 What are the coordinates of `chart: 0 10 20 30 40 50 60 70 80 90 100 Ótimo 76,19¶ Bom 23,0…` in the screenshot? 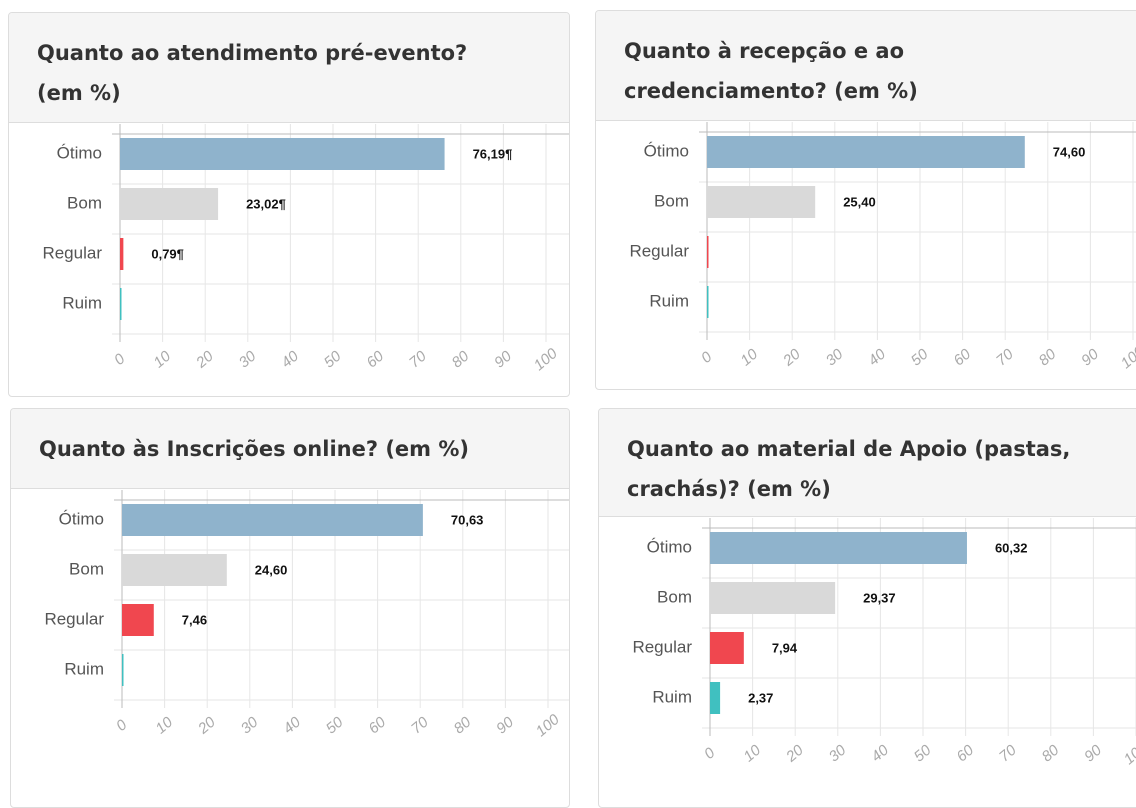 It's located at (305, 249).